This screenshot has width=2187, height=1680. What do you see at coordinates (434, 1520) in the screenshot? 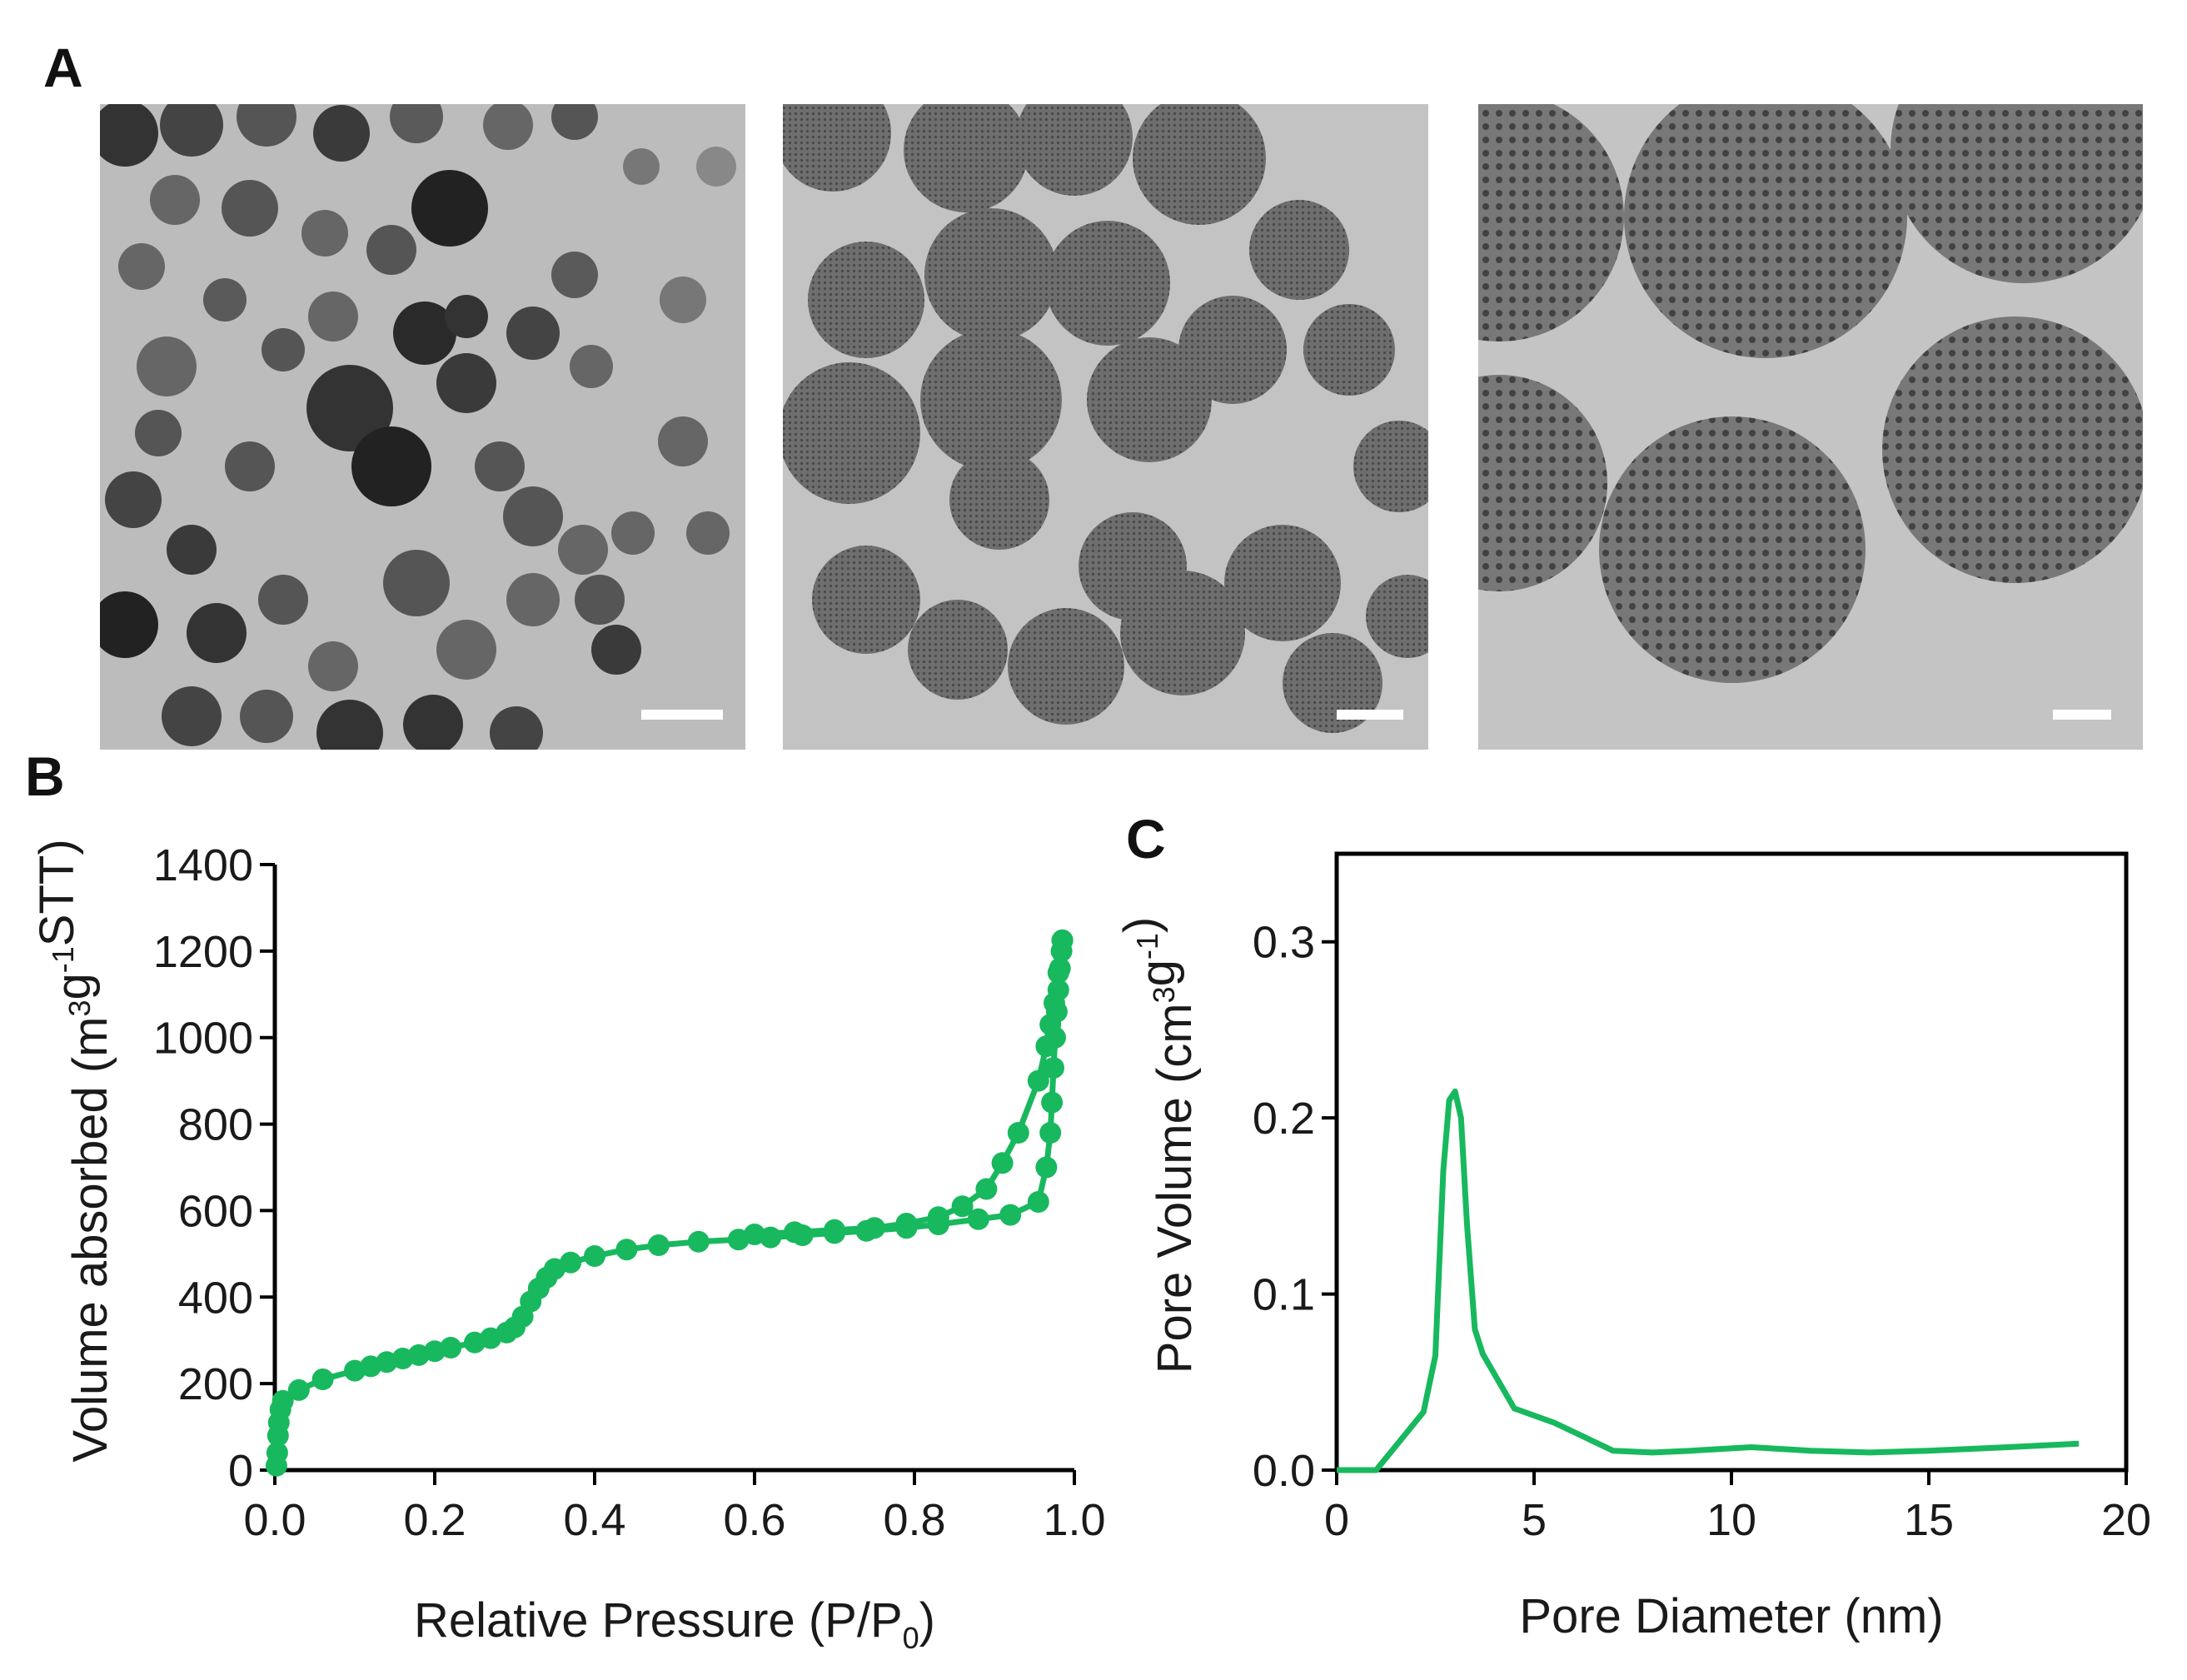
I see `x-tick-label: 0.2` at bounding box center [434, 1520].